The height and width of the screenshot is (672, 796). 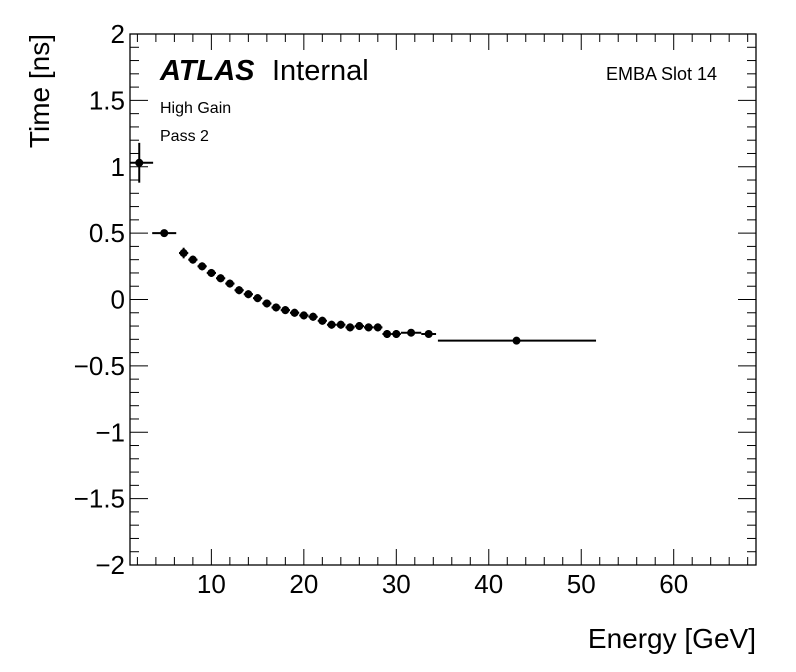 What do you see at coordinates (320, 71) in the screenshot?
I see `internal-label: Internal` at bounding box center [320, 71].